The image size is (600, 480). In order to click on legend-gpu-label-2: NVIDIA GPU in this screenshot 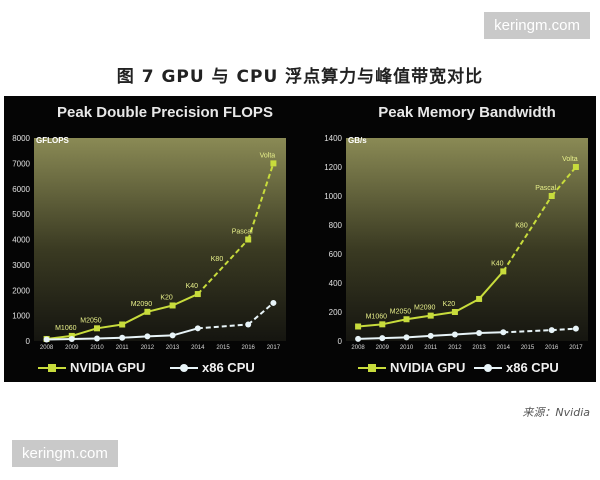, I will do `click(428, 367)`.